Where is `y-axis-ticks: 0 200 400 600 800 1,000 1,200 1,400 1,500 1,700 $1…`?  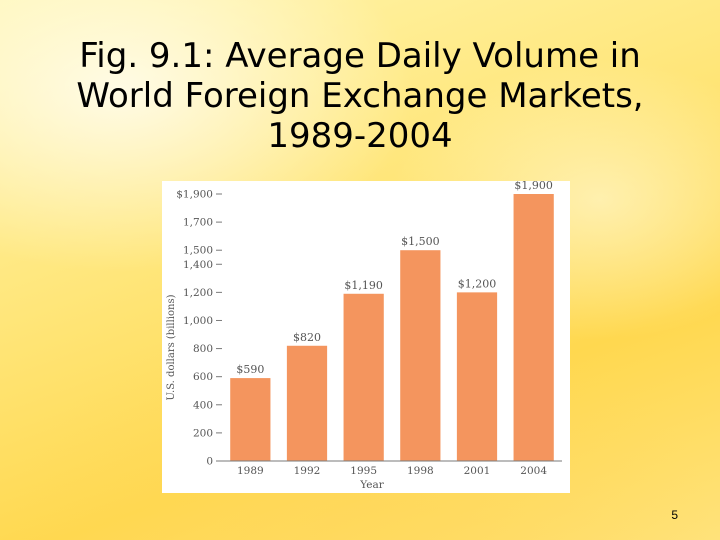 y-axis-ticks: 0 200 400 600 800 1,000 1,200 1,400 1,500 1,700 $1… is located at coordinates (199, 328).